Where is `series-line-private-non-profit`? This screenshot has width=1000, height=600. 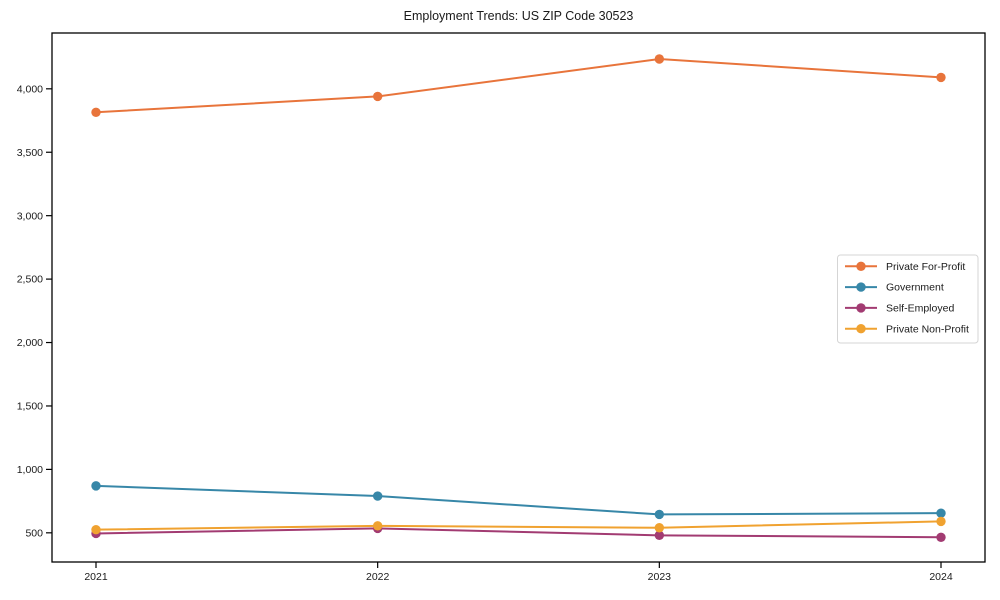
series-line-private-non-profit is located at coordinates (518, 525).